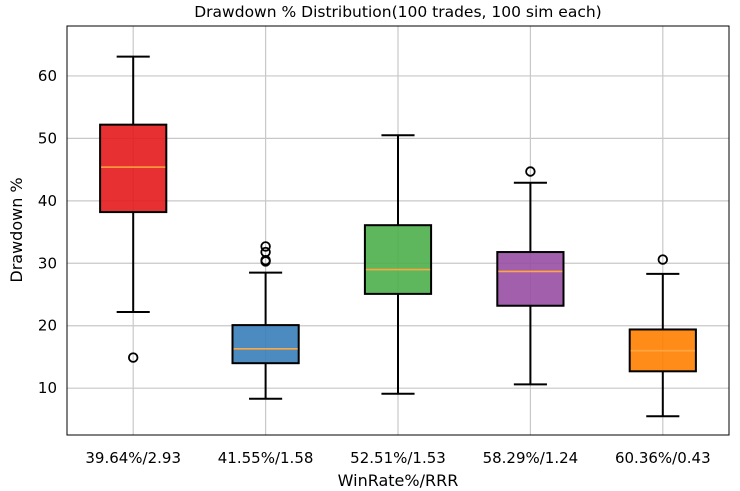  What do you see at coordinates (47, 201) in the screenshot?
I see `y-tick-label: 40` at bounding box center [47, 201].